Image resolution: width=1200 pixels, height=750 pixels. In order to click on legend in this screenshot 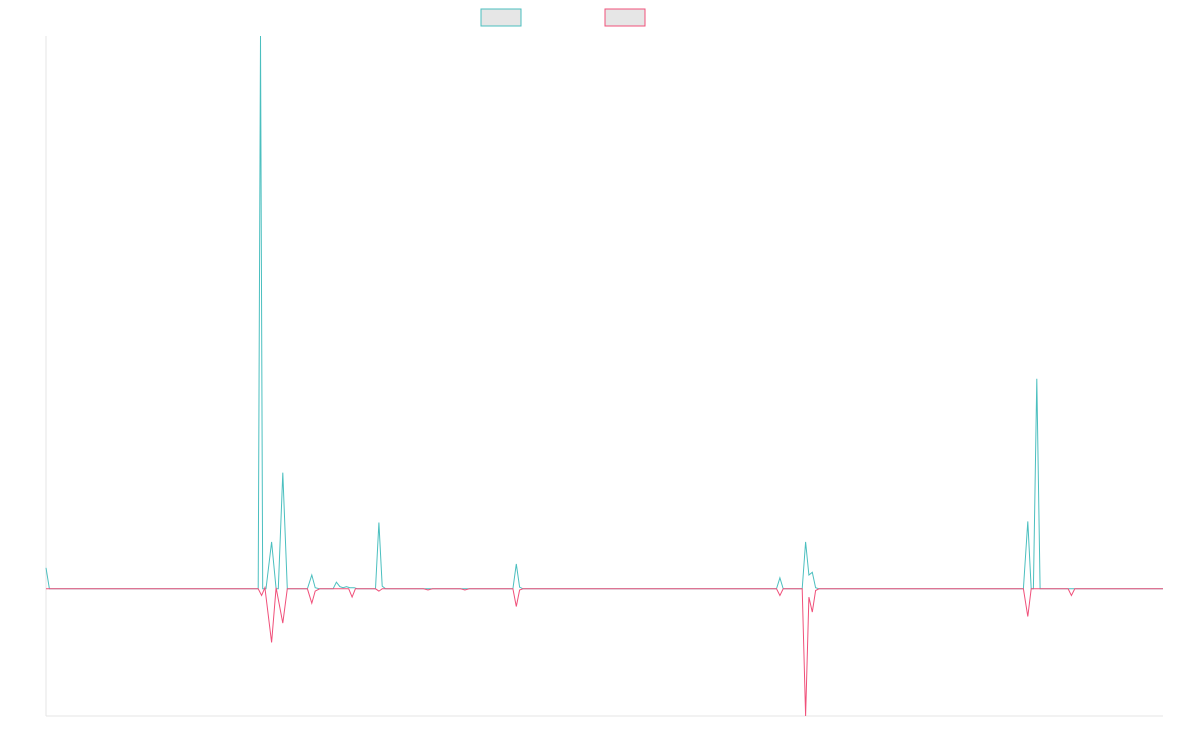, I will do `click(563, 17)`.